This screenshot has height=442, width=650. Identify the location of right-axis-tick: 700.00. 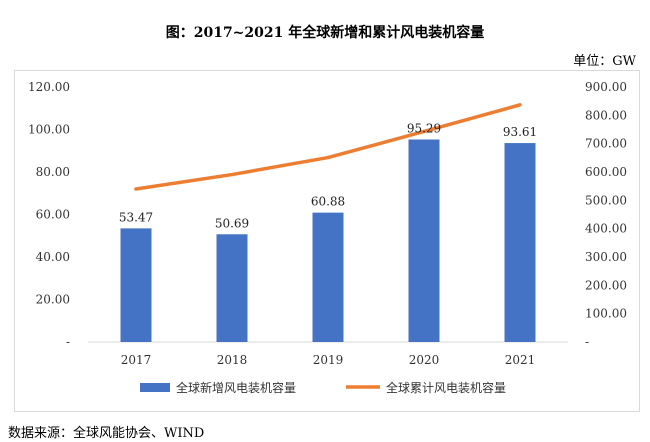
(606, 144).